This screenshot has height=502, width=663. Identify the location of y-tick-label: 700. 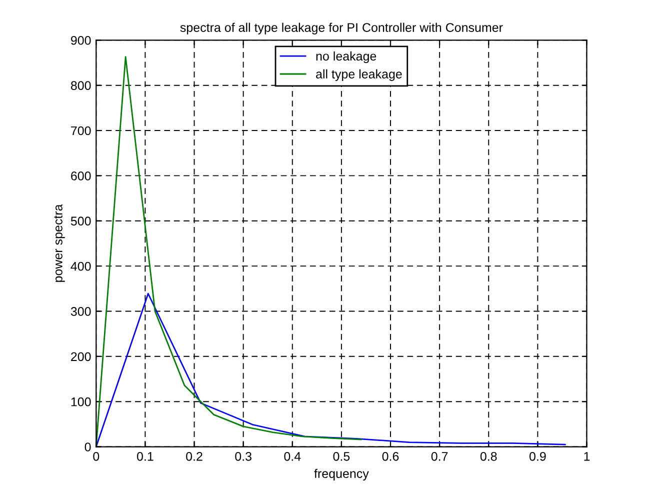
(81, 131).